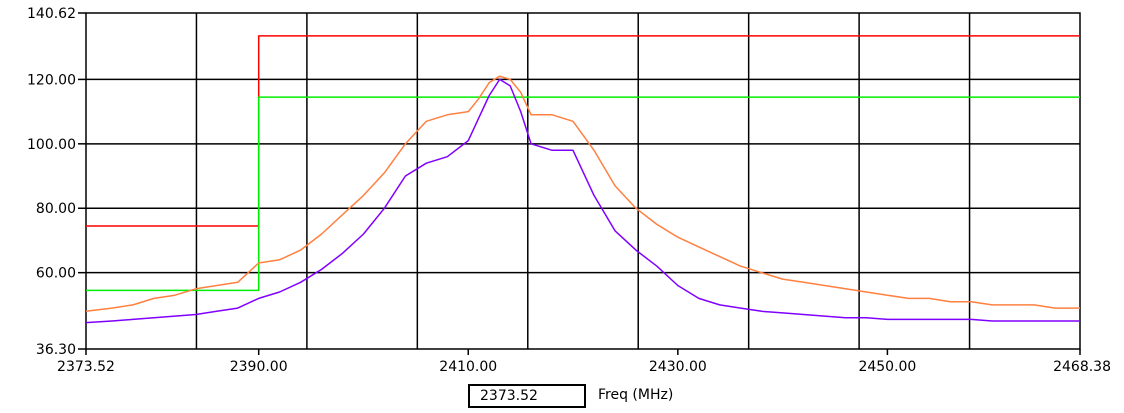  What do you see at coordinates (56, 274) in the screenshot?
I see `y-tick-label: 60.00` at bounding box center [56, 274].